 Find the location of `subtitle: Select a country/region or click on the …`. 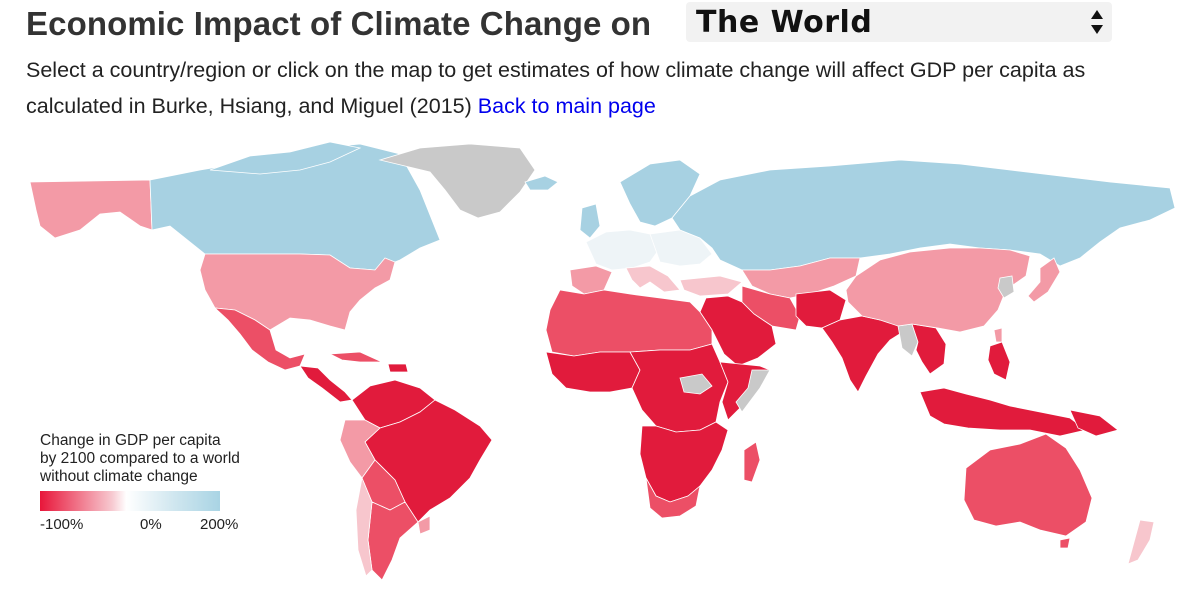

subtitle: Select a country/region or click on the … is located at coordinates (606, 88).